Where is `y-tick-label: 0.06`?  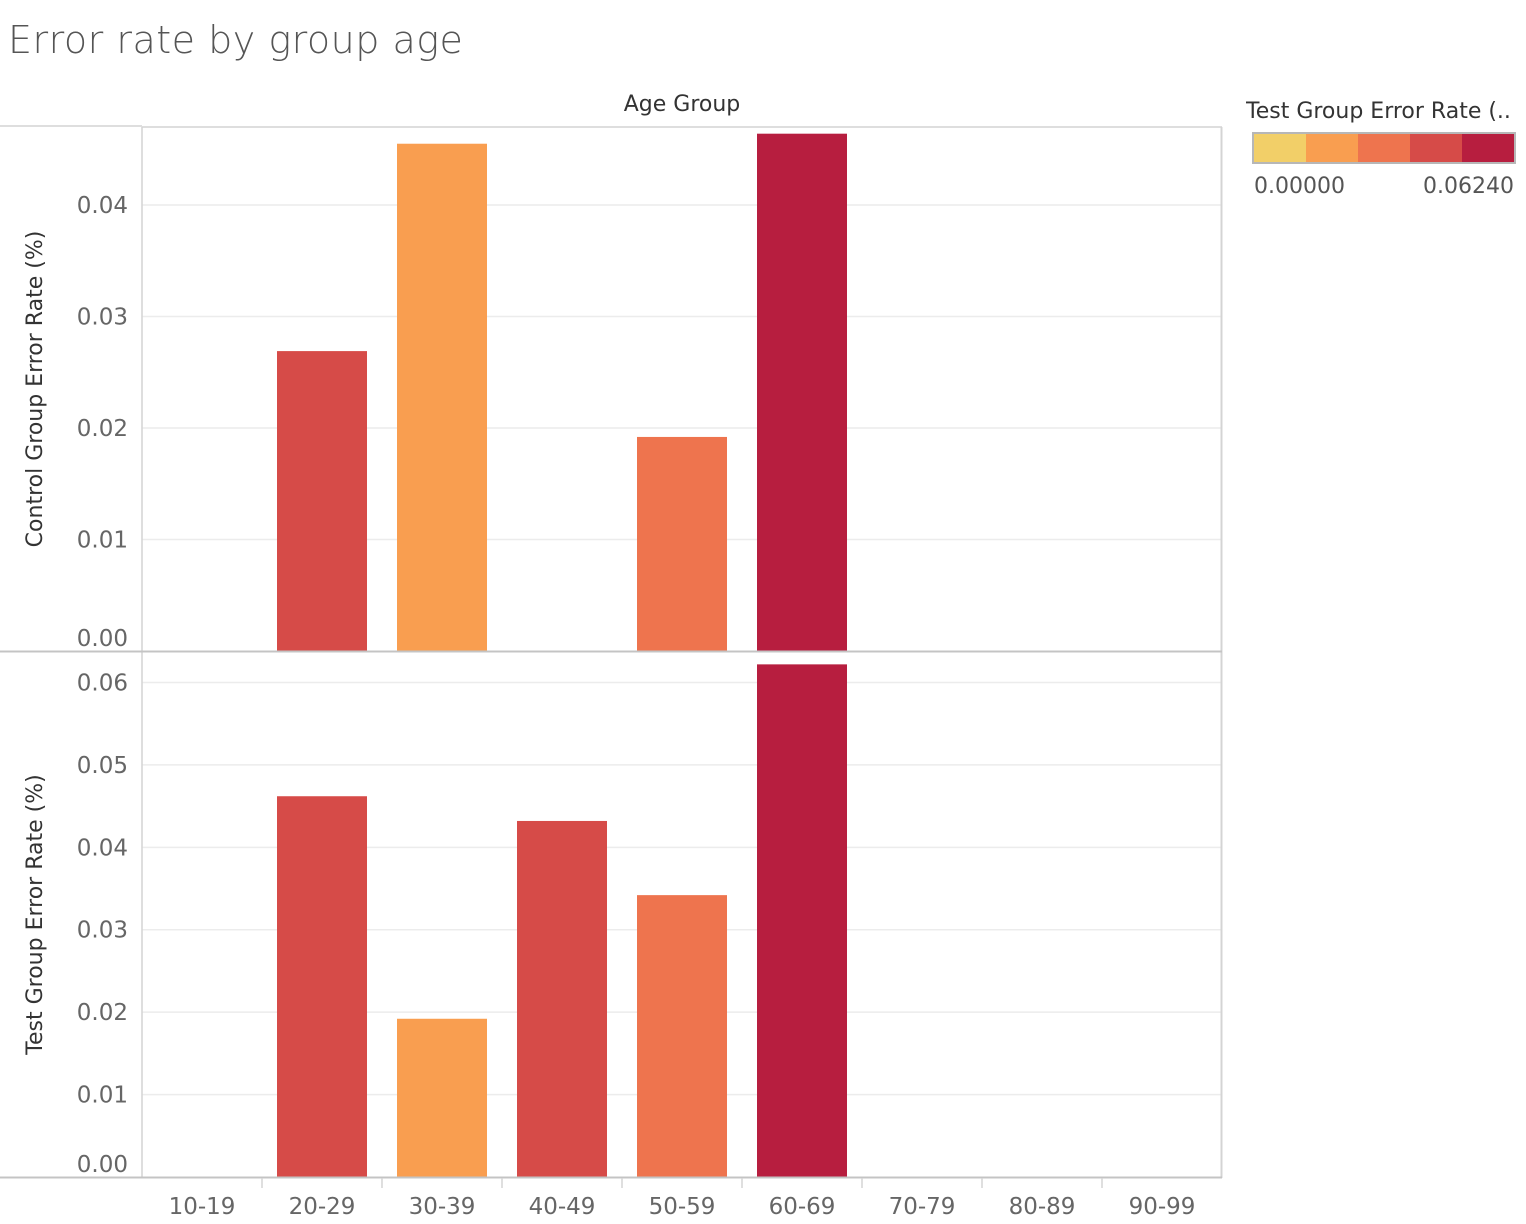 y-tick-label: 0.06 is located at coordinates (102, 683).